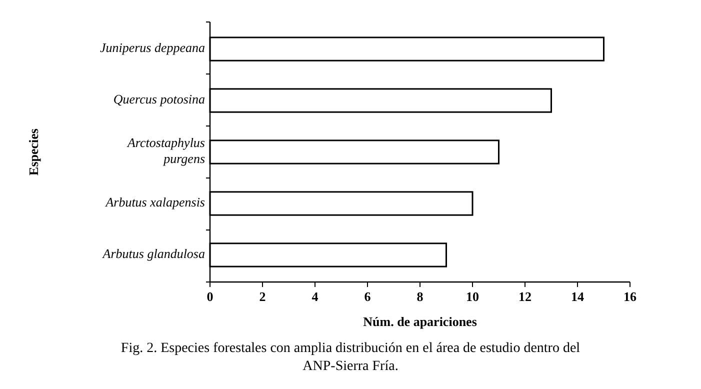 This screenshot has width=701, height=389. Describe the element at coordinates (33, 152) in the screenshot. I see `y-axis-title: Especies` at that location.